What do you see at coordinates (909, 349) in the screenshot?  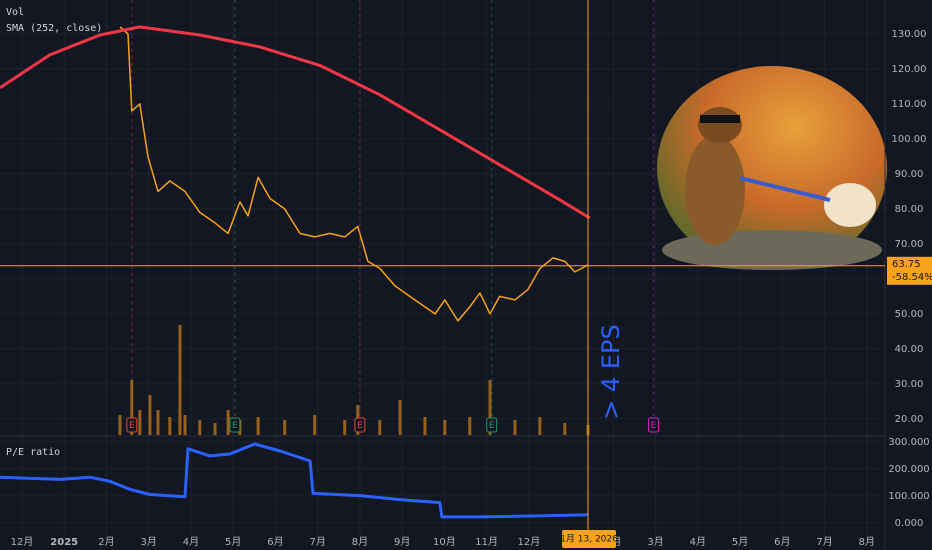 I see `y-tick-label: 40.00` at bounding box center [909, 349].